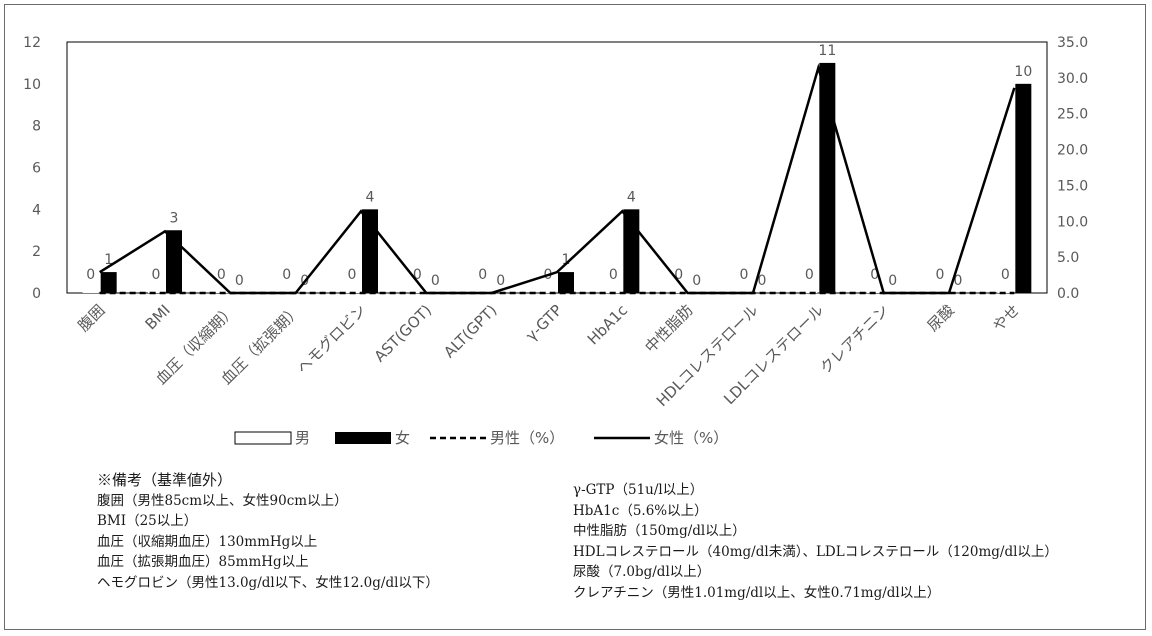 The image size is (1152, 636). Describe the element at coordinates (659, 531) in the screenshot. I see `note-line: 中性脂肪（150mg/dl以上）` at that location.